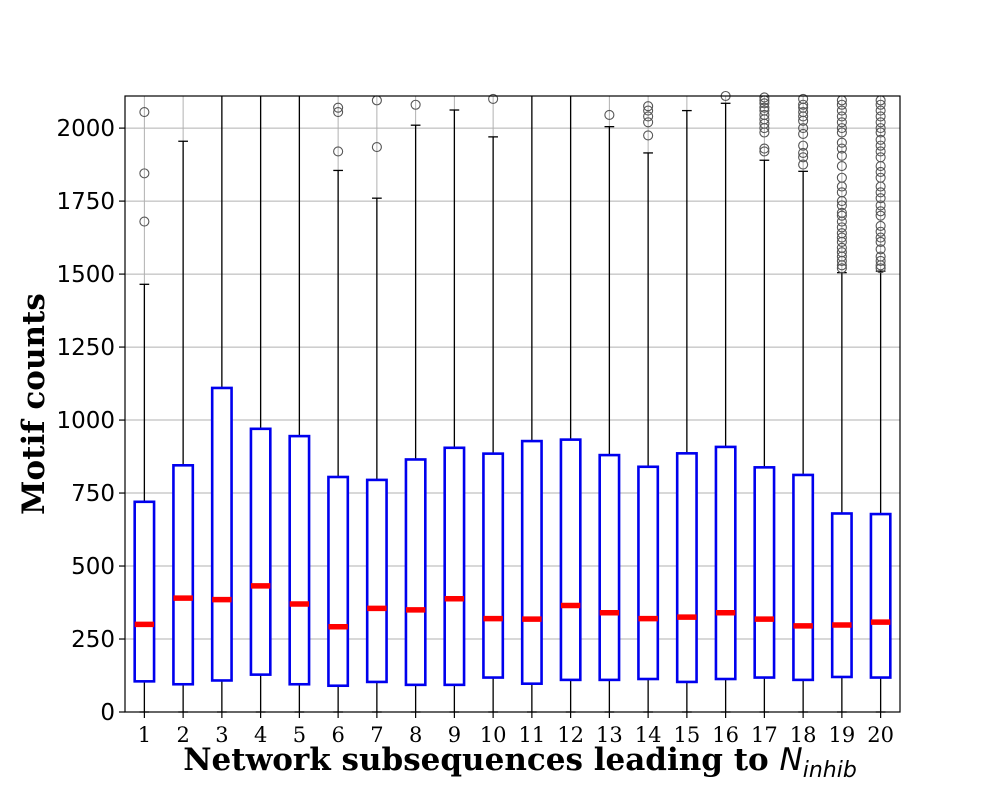 This screenshot has width=1000, height=800. I want to click on y-tick-label: 0, so click(107, 713).